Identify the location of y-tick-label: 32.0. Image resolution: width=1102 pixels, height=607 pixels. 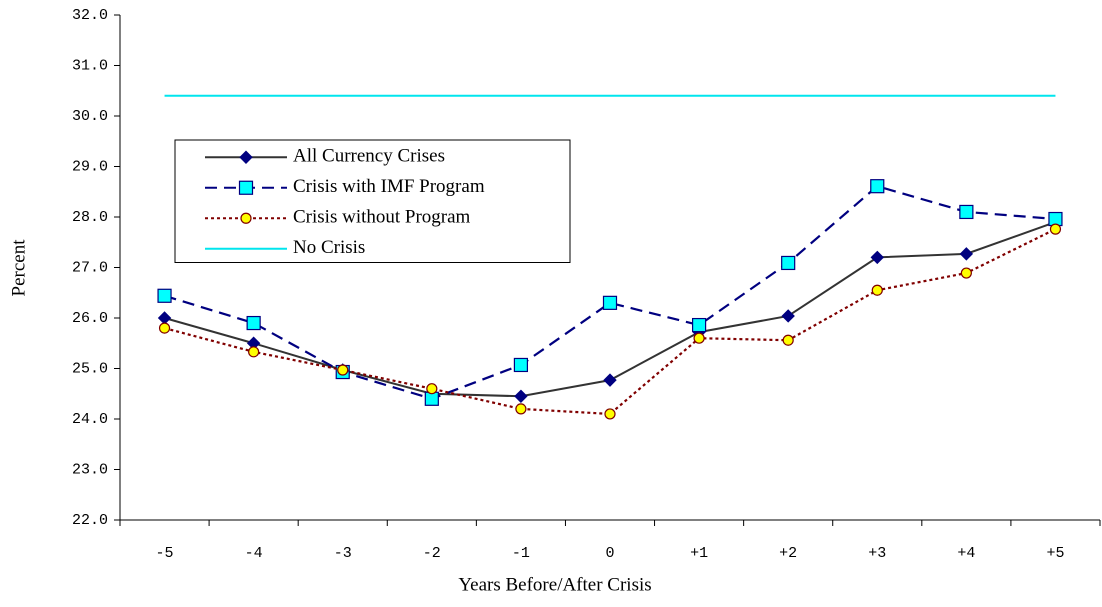
(90, 15).